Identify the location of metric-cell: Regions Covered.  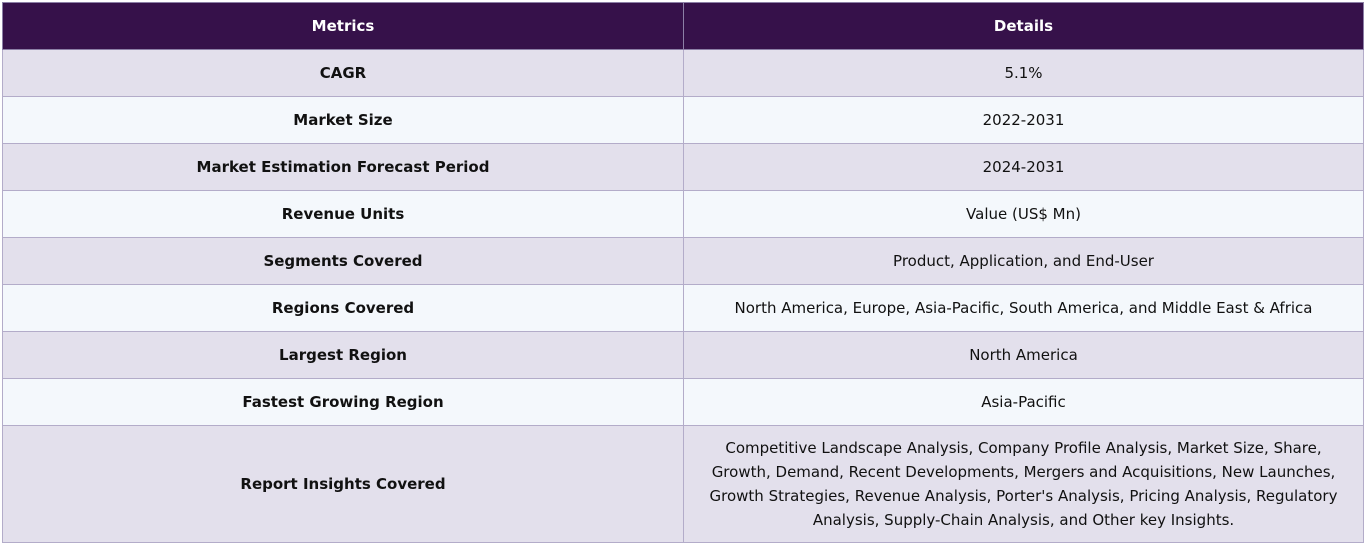
(343, 308).